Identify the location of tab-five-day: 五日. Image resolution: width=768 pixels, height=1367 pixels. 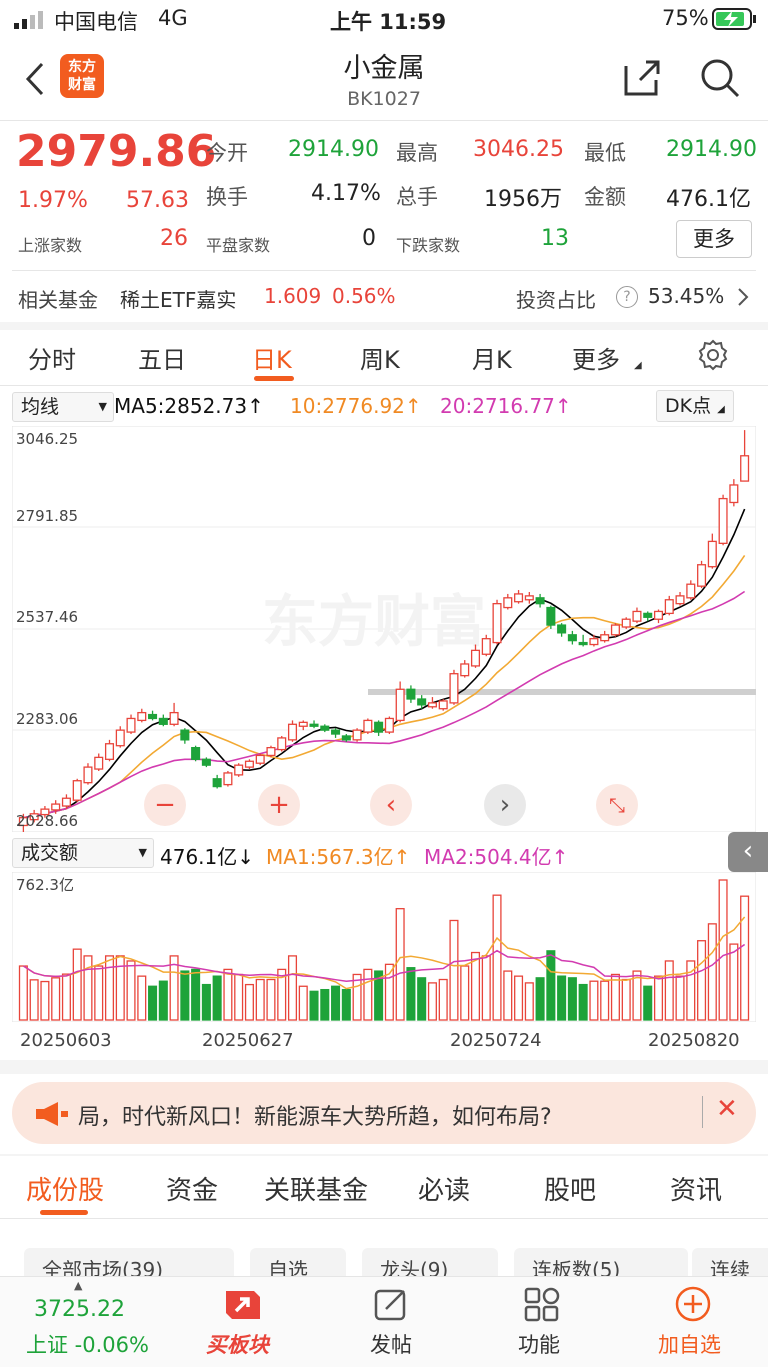
(162, 360).